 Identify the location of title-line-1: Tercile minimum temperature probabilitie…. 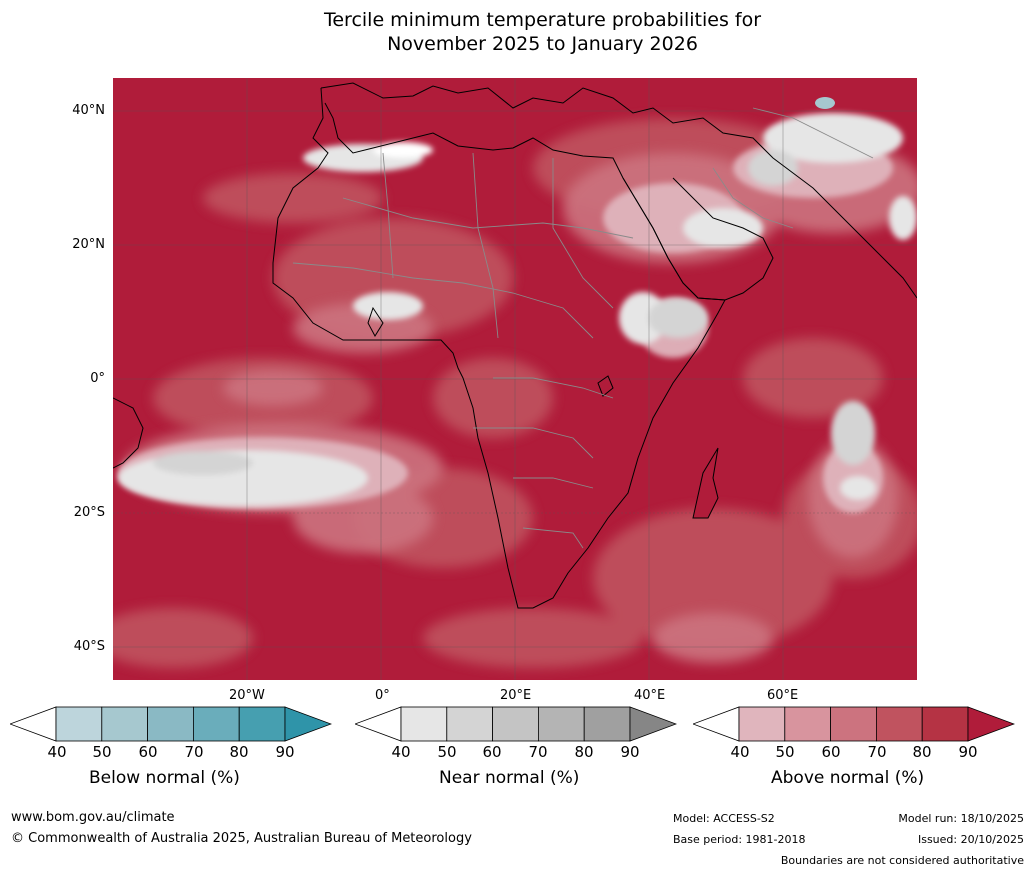
(542, 20).